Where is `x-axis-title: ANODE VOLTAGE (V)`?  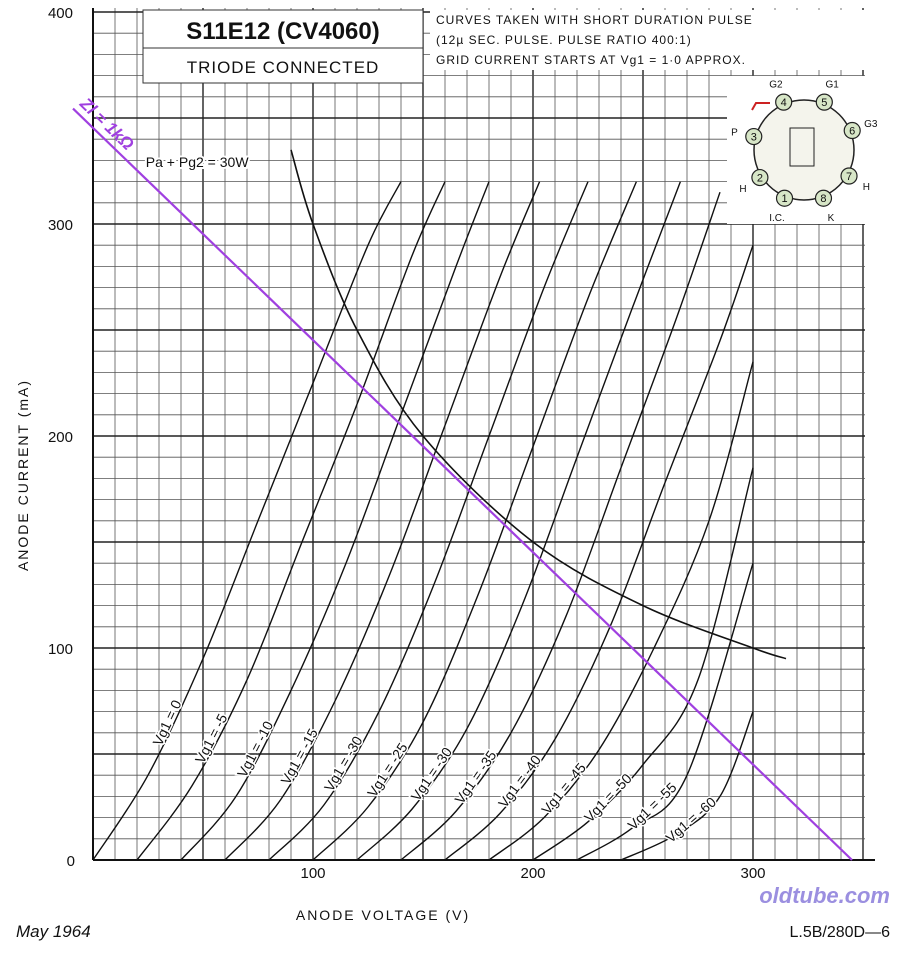
x-axis-title: ANODE VOLTAGE (V) is located at coordinates (383, 915).